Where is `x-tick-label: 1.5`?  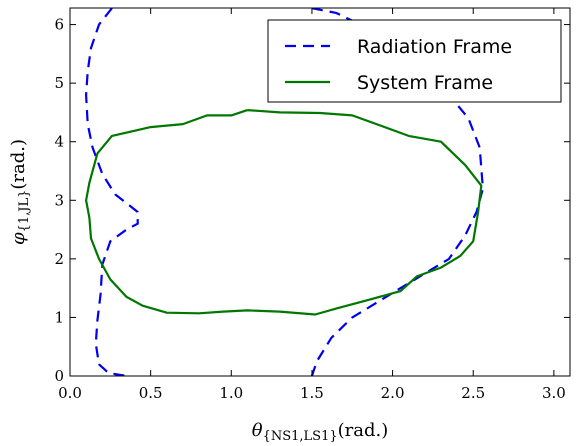 x-tick-label: 1.5 is located at coordinates (312, 393).